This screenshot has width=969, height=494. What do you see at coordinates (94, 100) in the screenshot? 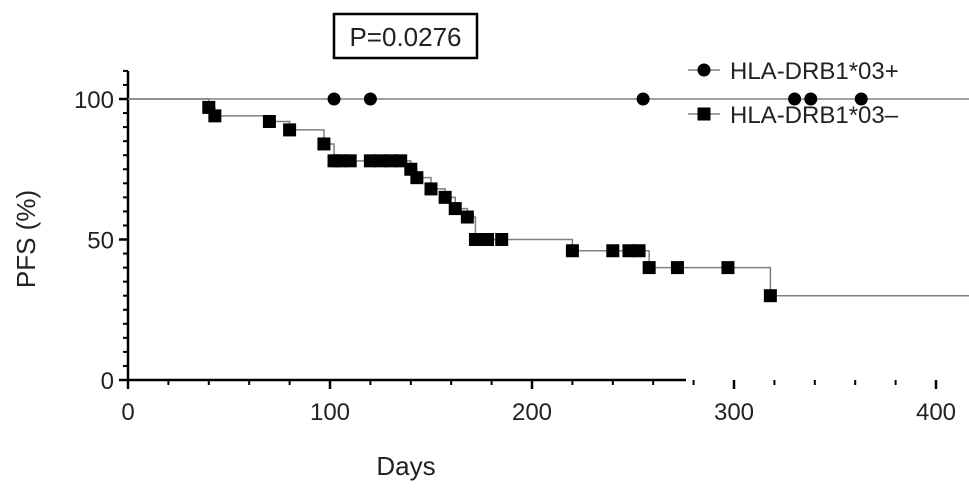
I see `y-tick-label: 100` at bounding box center [94, 100].